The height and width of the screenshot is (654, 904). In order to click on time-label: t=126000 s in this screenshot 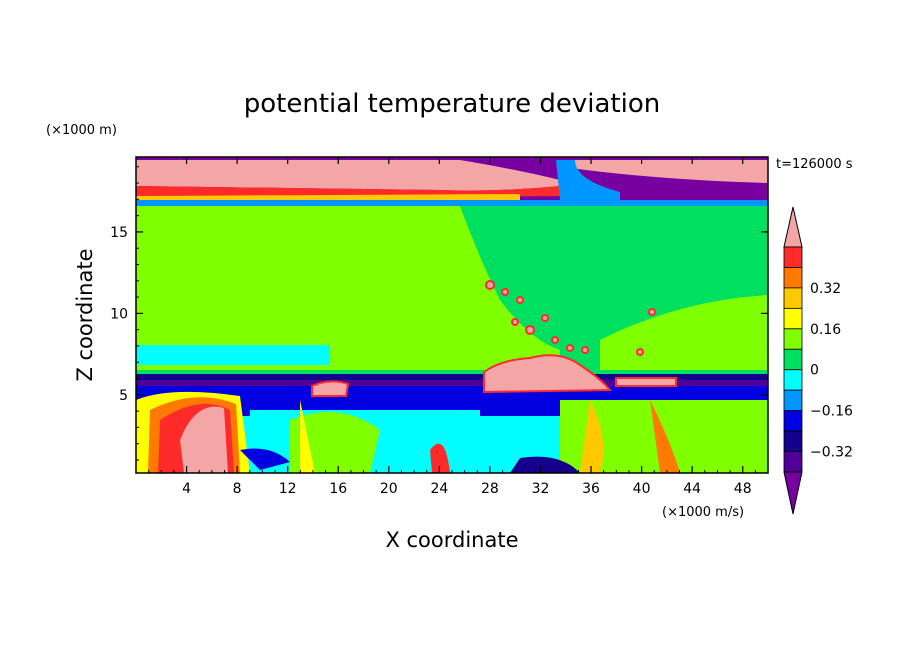, I will do `click(814, 164)`.